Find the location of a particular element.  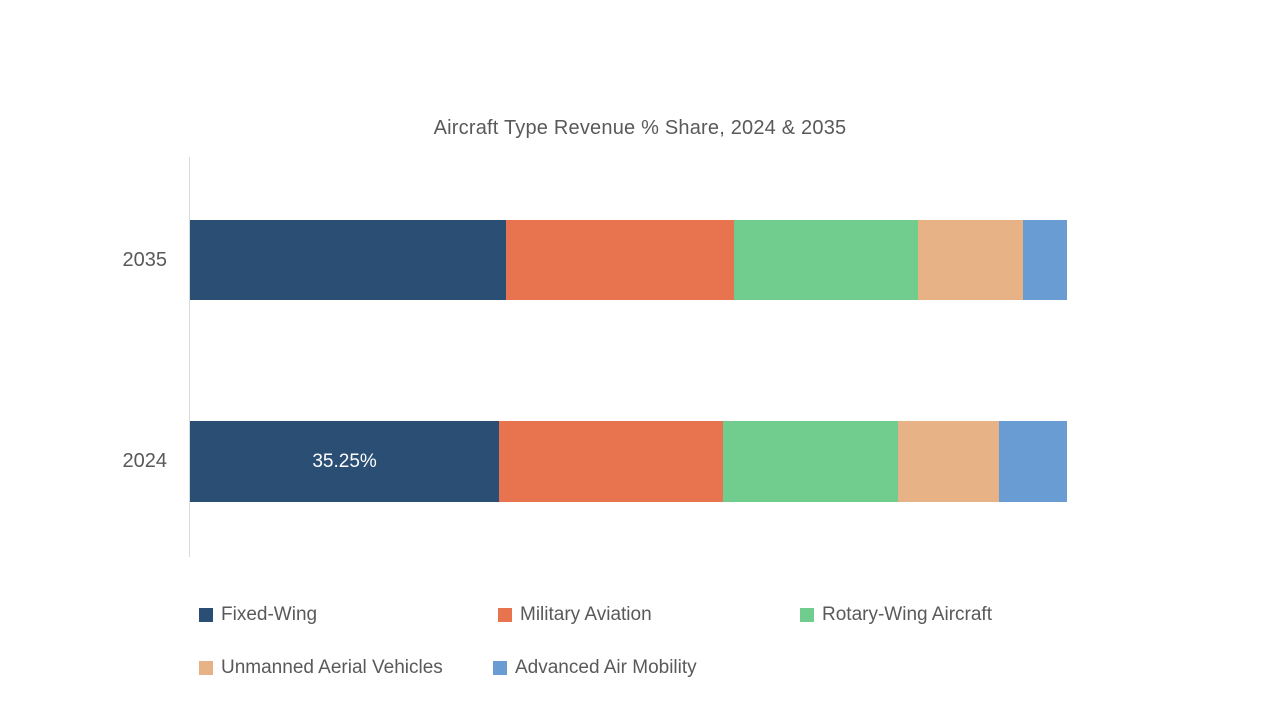

legend-label: Military Aviation is located at coordinates (586, 614).